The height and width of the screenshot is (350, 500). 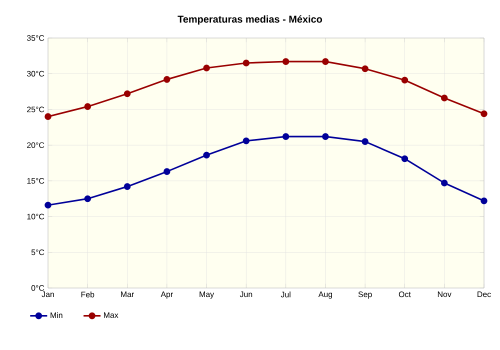 What do you see at coordinates (250, 20) in the screenshot?
I see `chart-title: Temperaturas medias - México` at bounding box center [250, 20].